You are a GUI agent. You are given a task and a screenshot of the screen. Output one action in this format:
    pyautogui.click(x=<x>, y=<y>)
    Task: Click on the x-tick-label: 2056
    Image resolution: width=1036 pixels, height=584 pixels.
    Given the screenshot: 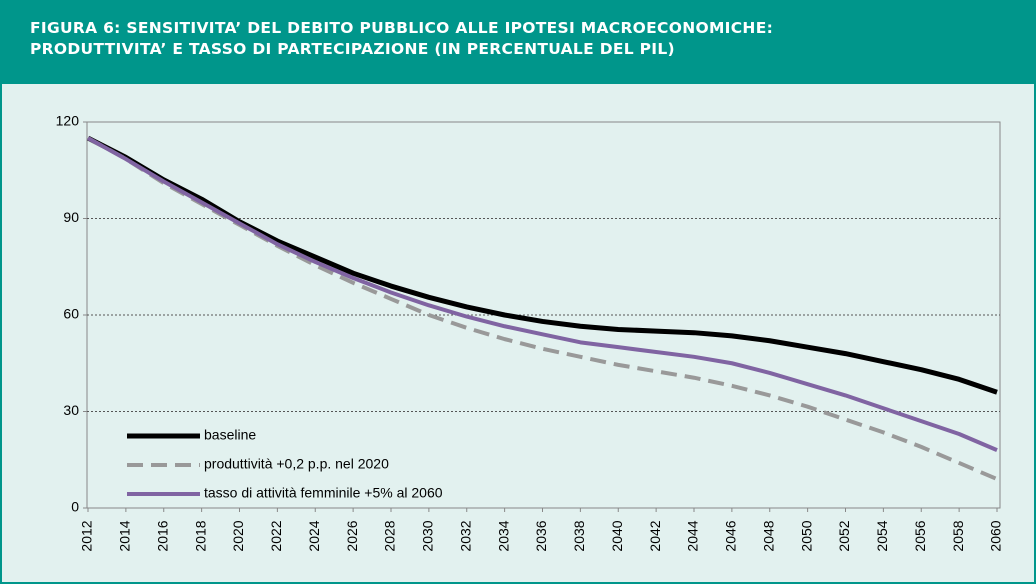 What is the action you would take?
    pyautogui.click(x=920, y=535)
    